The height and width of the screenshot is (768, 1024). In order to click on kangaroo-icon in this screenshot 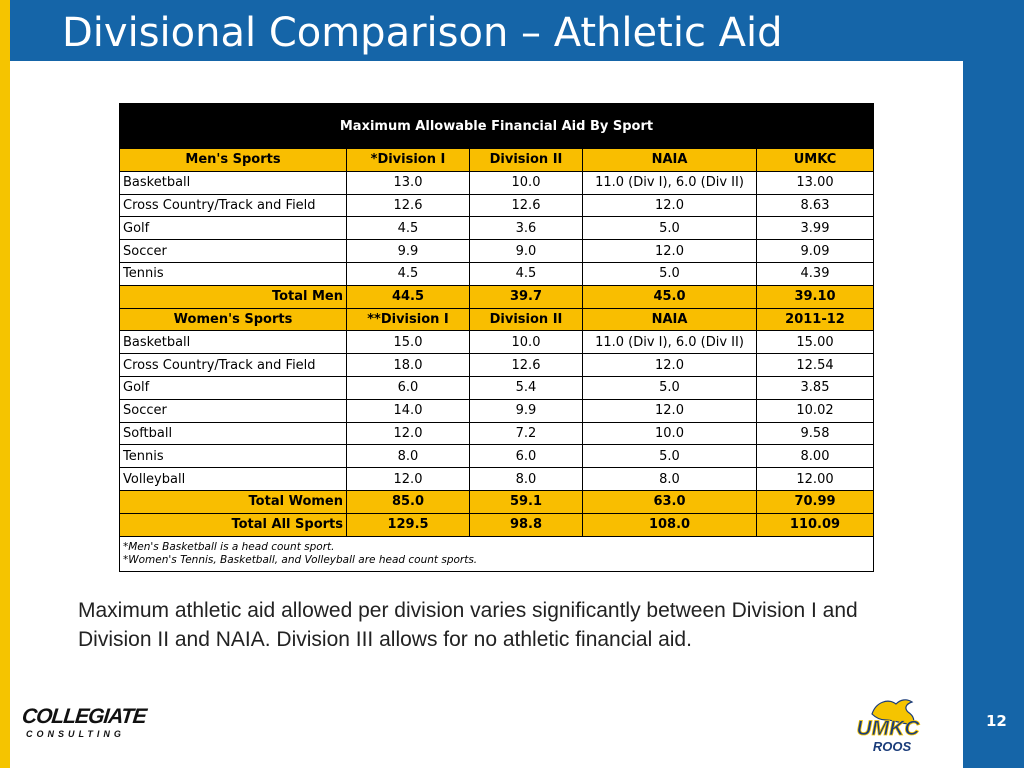, I will do `click(893, 712)`.